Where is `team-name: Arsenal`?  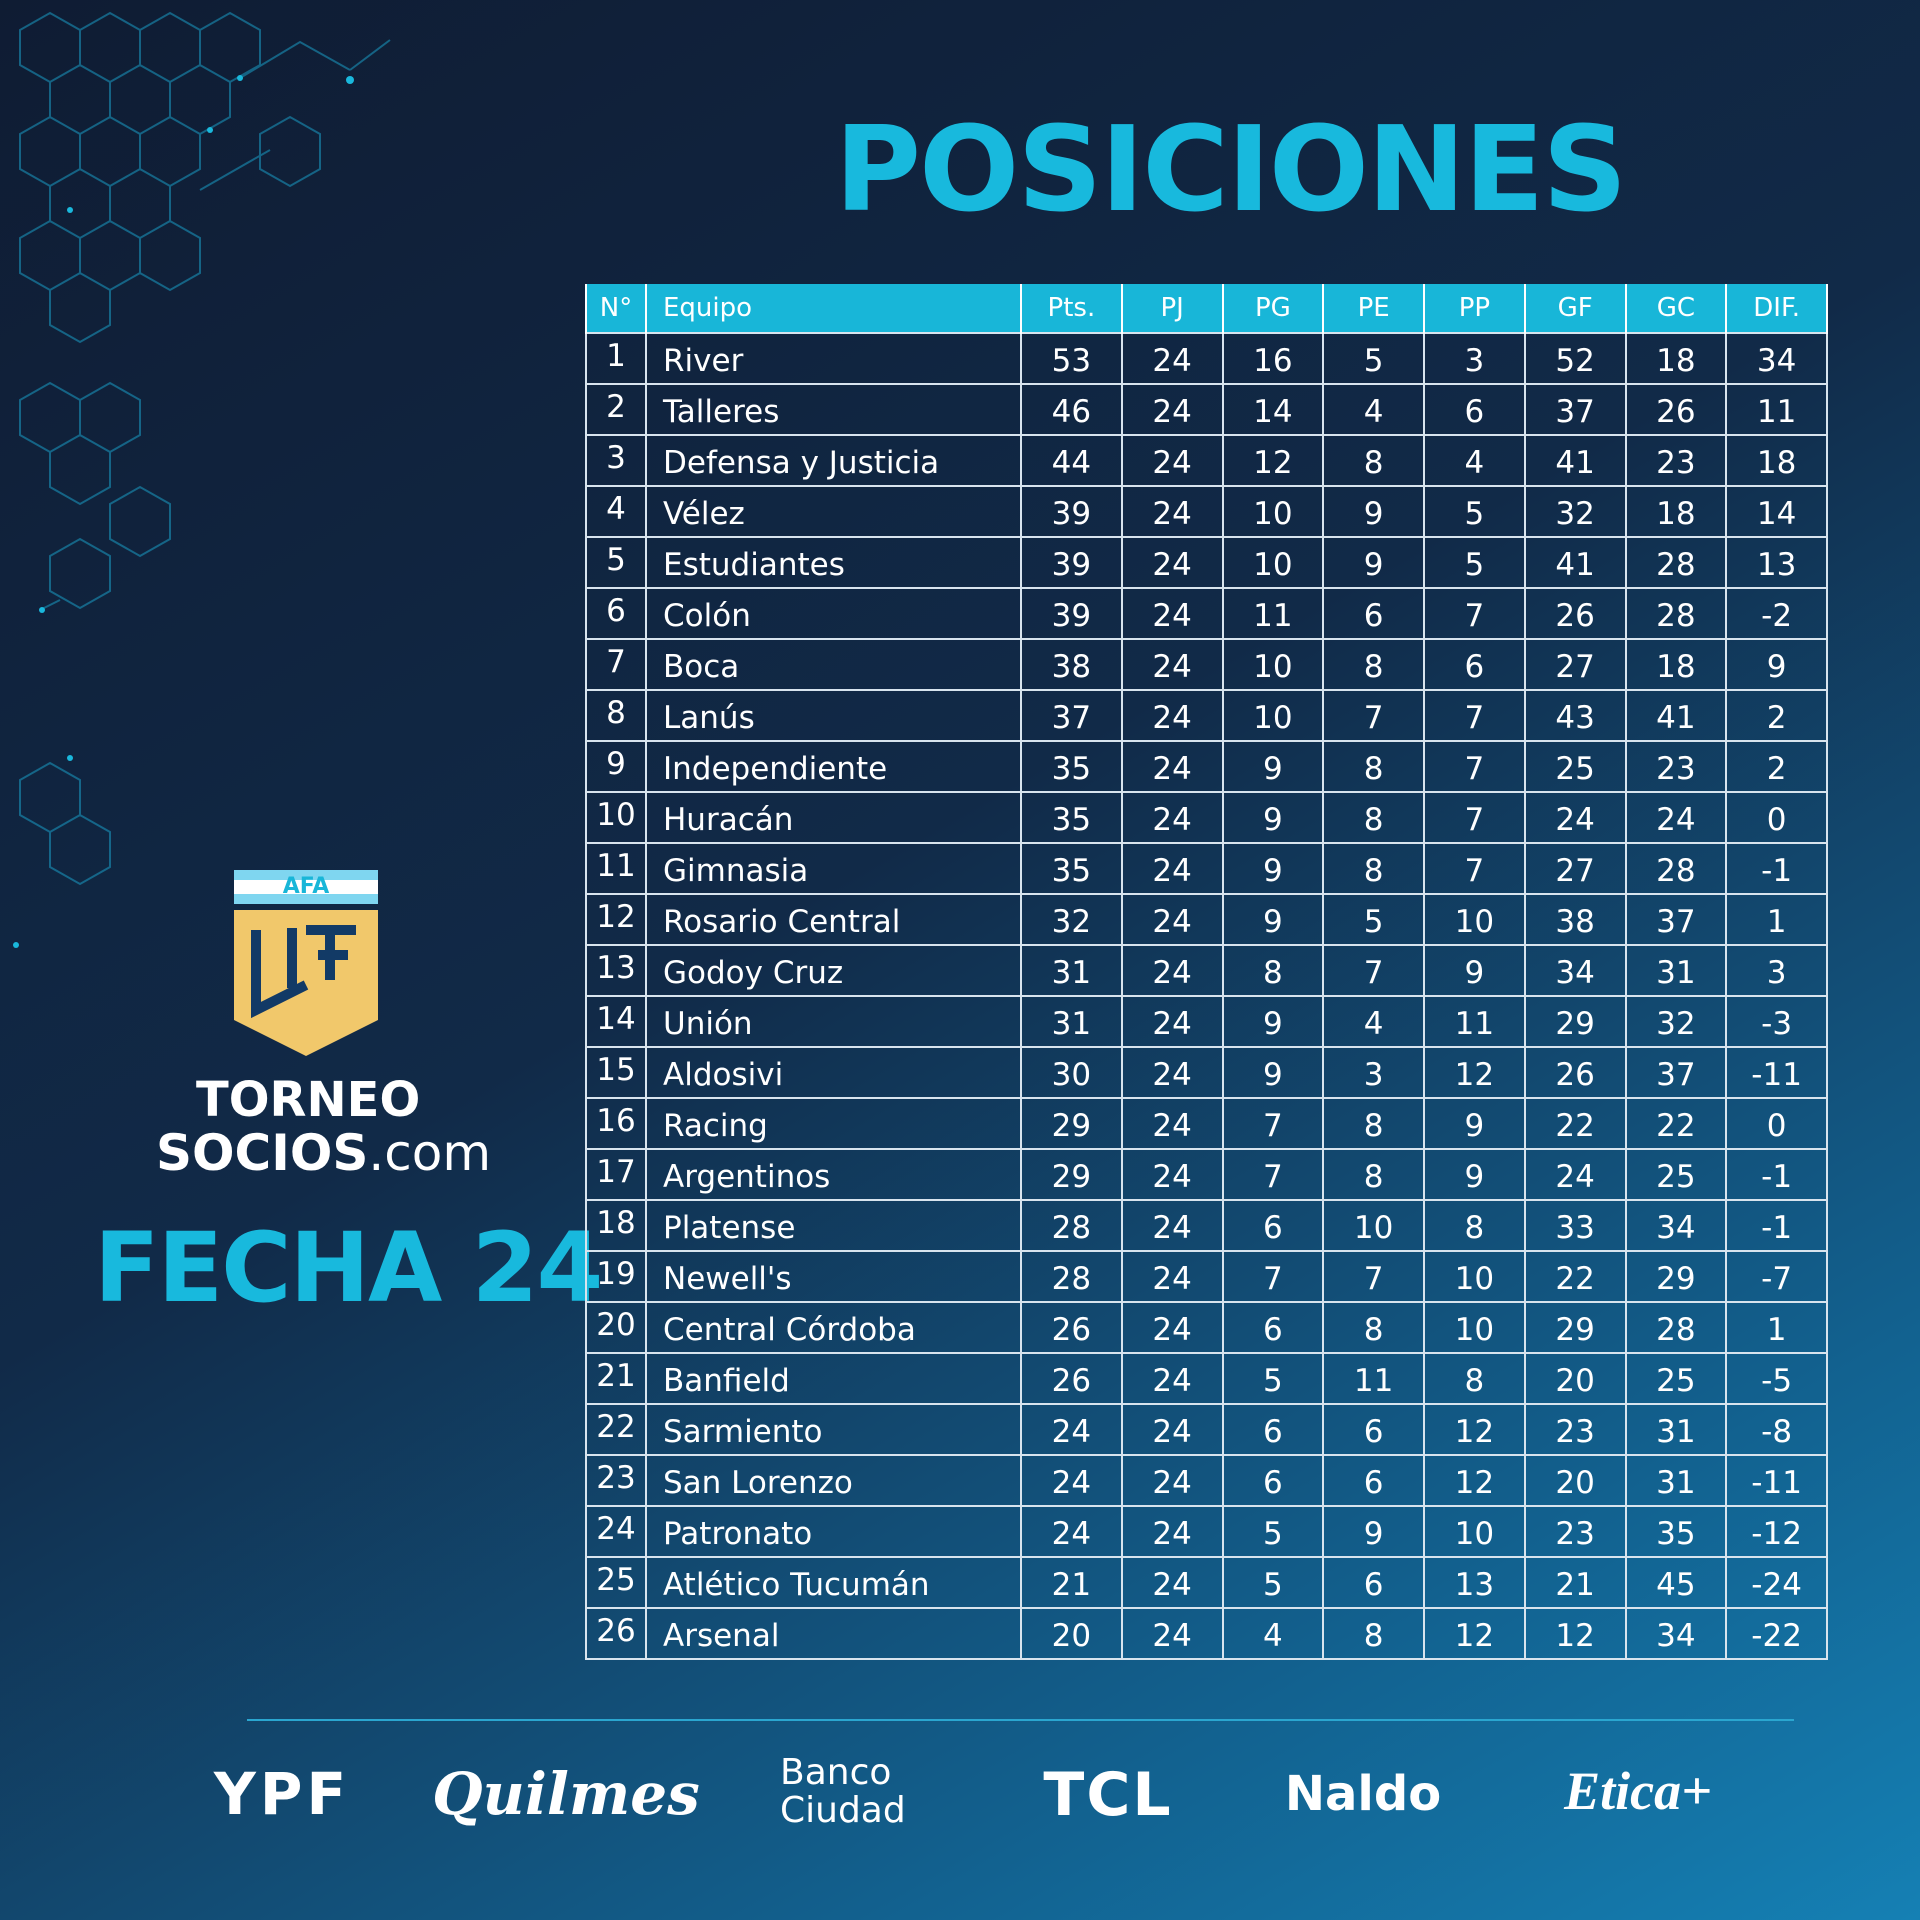
team-name: Arsenal is located at coordinates (833, 1633).